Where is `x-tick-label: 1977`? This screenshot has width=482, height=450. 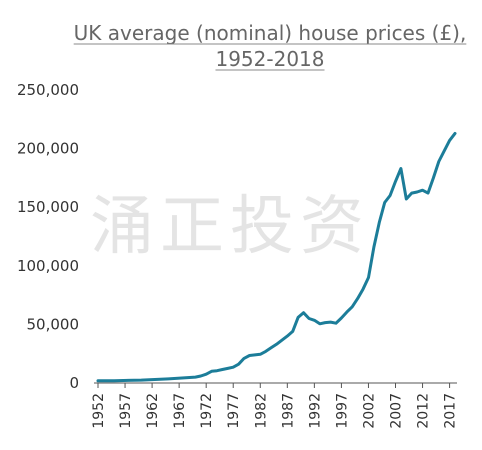 x-tick-label: 1977 is located at coordinates (234, 411).